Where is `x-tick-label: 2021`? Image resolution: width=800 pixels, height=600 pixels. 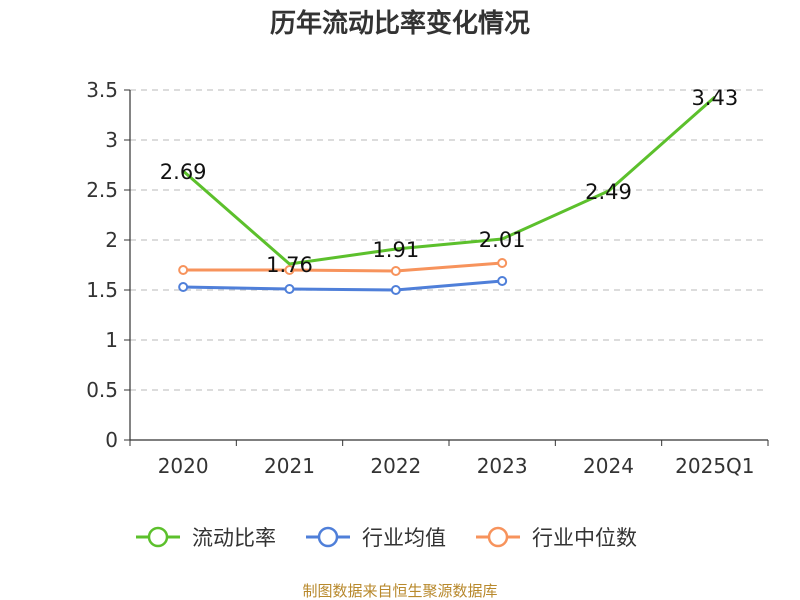 x-tick-label: 2021 is located at coordinates (289, 466).